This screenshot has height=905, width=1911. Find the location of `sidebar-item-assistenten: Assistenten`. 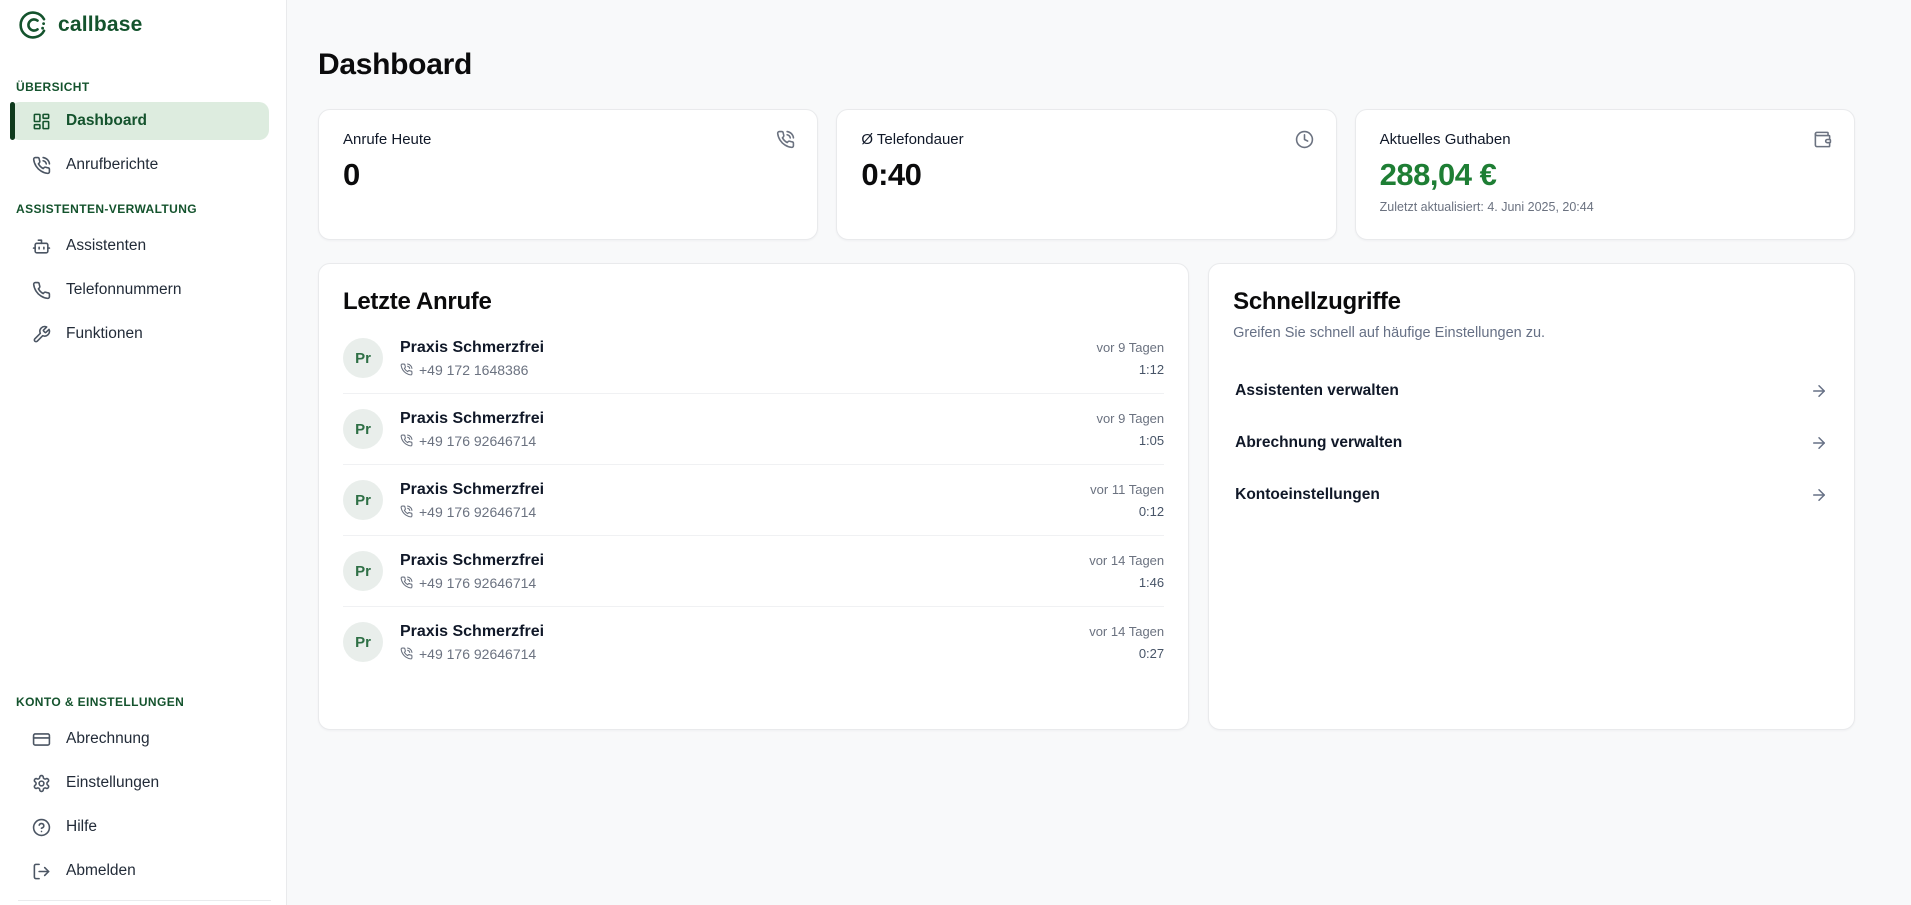

sidebar-item-assistenten: Assistenten is located at coordinates (139, 246).